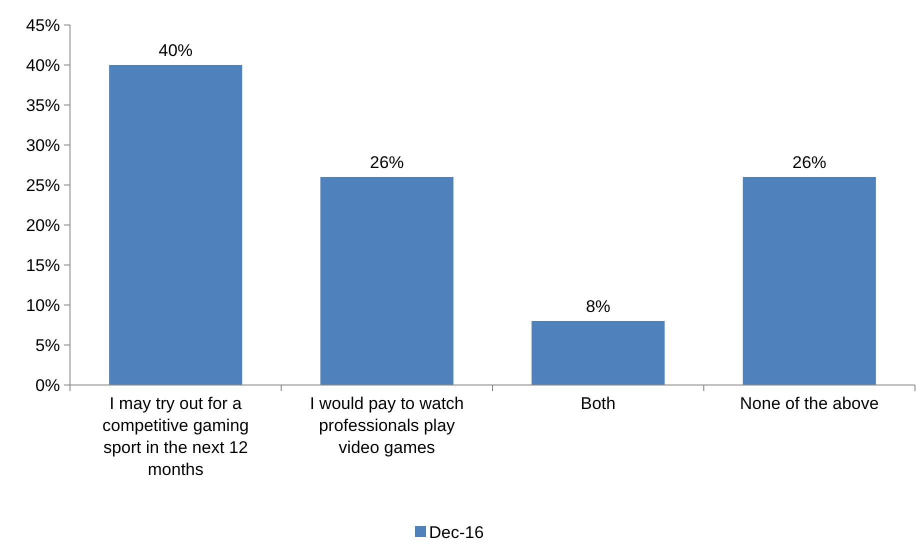 The width and height of the screenshot is (920, 550). Describe the element at coordinates (47, 385) in the screenshot. I see `y-tick-label: 0%` at that location.